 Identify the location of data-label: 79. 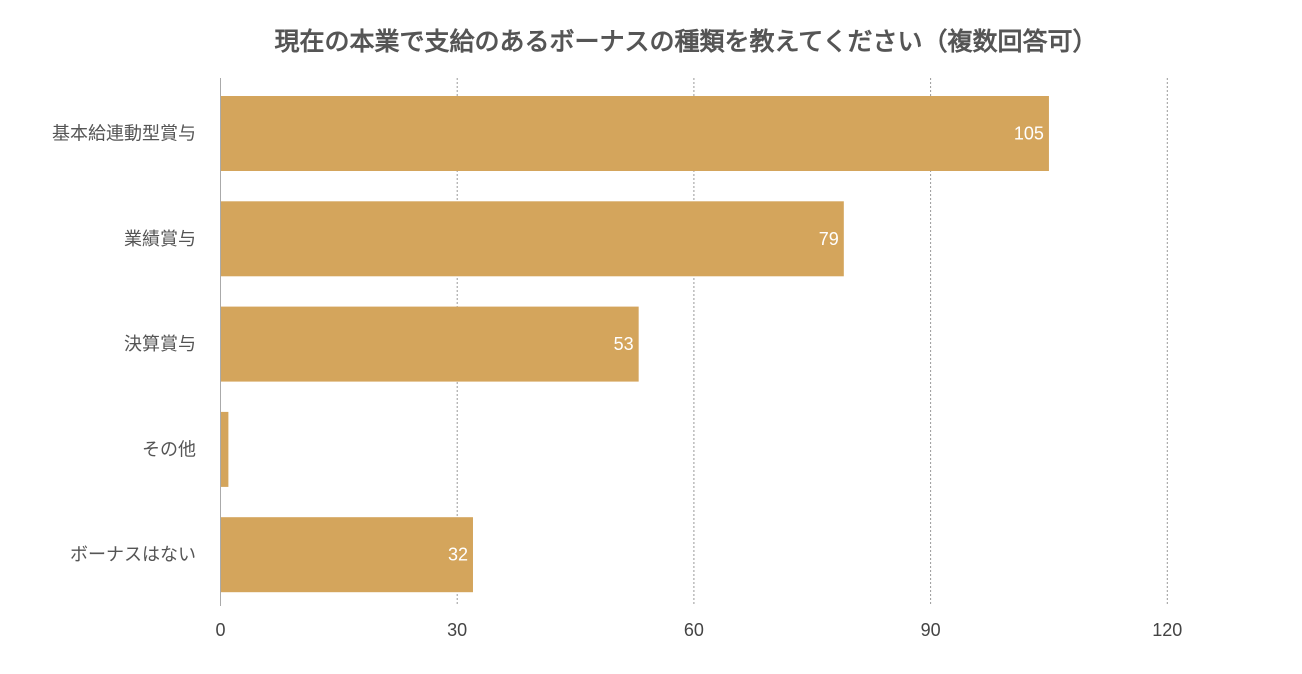
(829, 239).